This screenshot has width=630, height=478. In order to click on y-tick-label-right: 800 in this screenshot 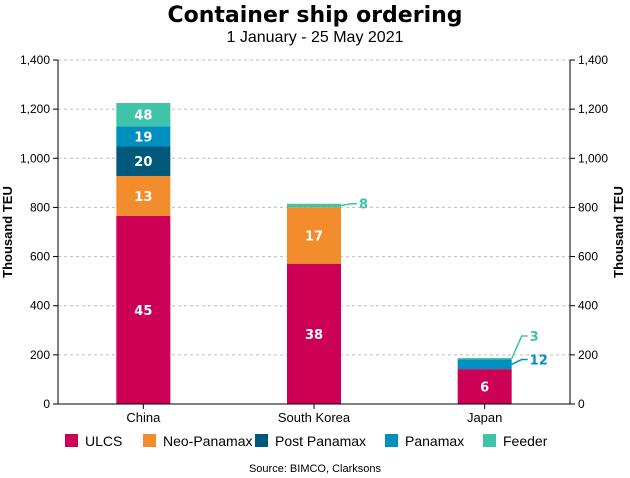, I will do `click(588, 207)`.